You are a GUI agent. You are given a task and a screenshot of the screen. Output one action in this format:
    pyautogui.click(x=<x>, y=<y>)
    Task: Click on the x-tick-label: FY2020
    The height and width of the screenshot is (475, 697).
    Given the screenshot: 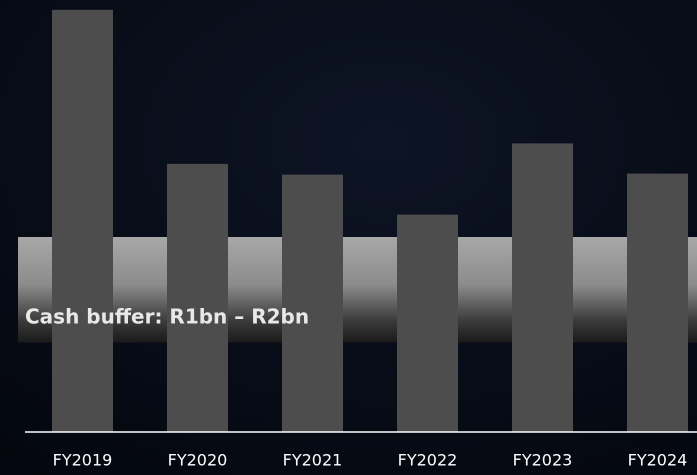 What is the action you would take?
    pyautogui.click(x=198, y=460)
    